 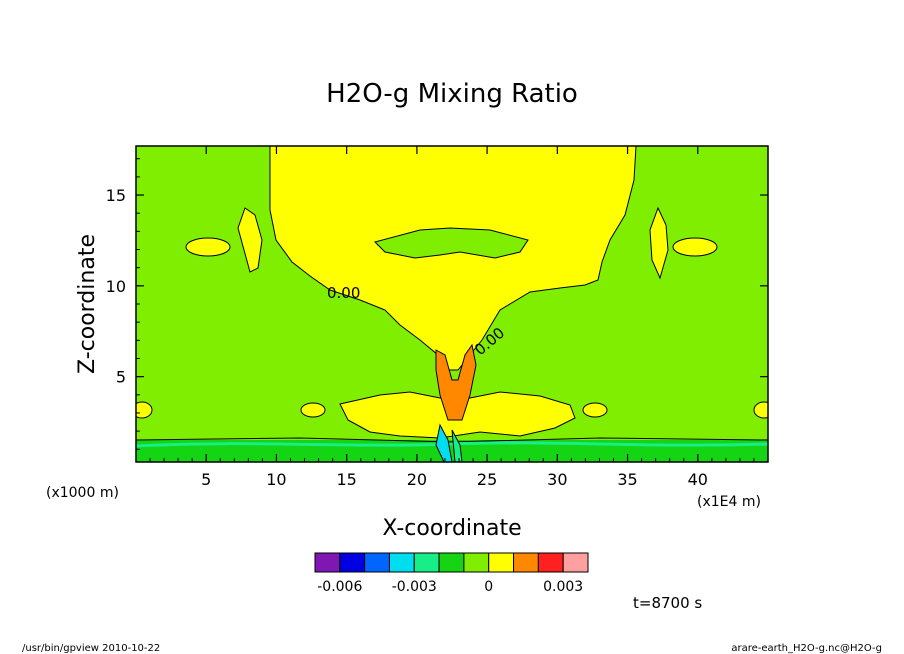 I want to click on x-tick-label: 40, so click(x=698, y=479).